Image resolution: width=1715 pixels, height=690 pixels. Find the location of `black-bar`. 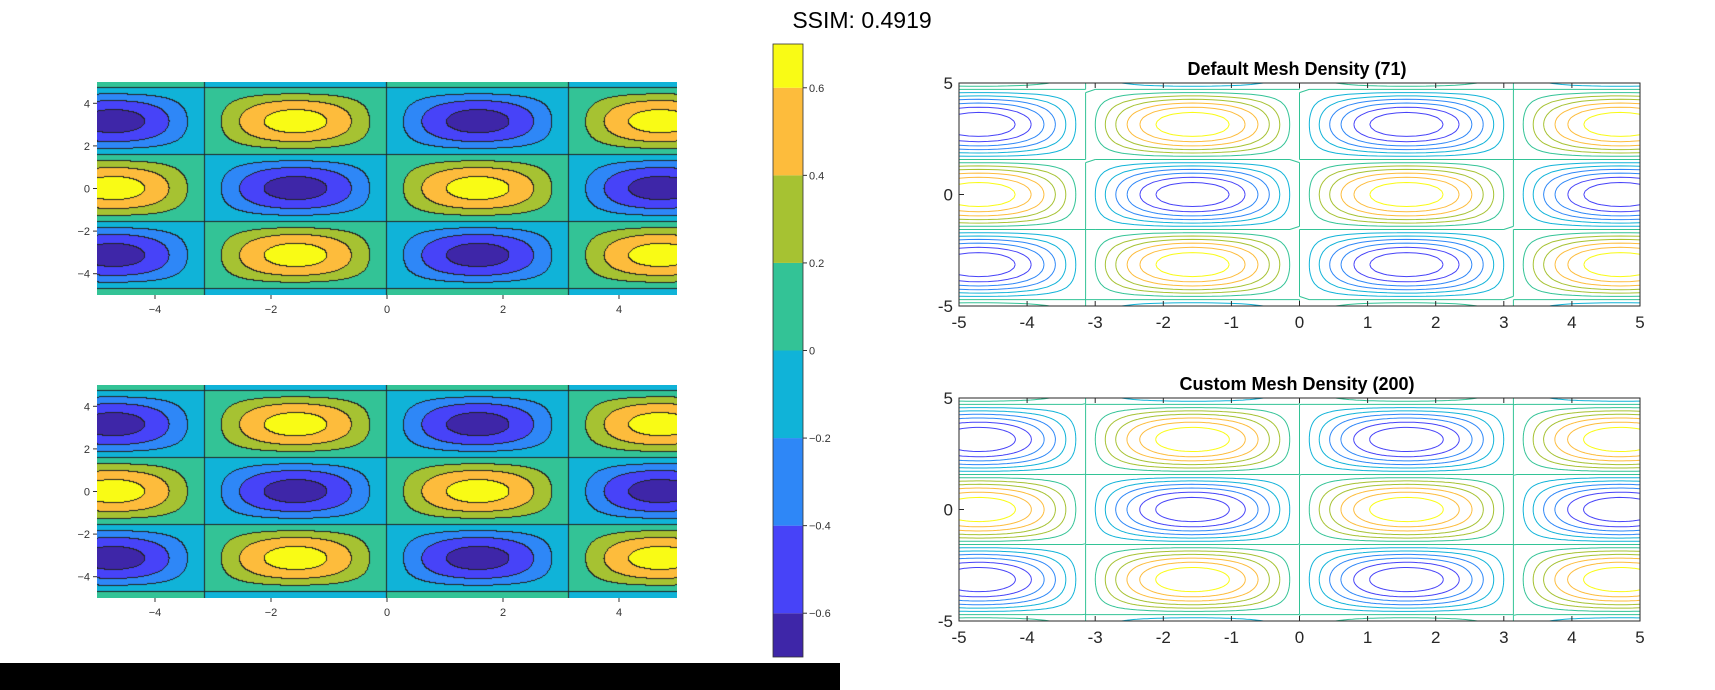

black-bar is located at coordinates (420, 676).